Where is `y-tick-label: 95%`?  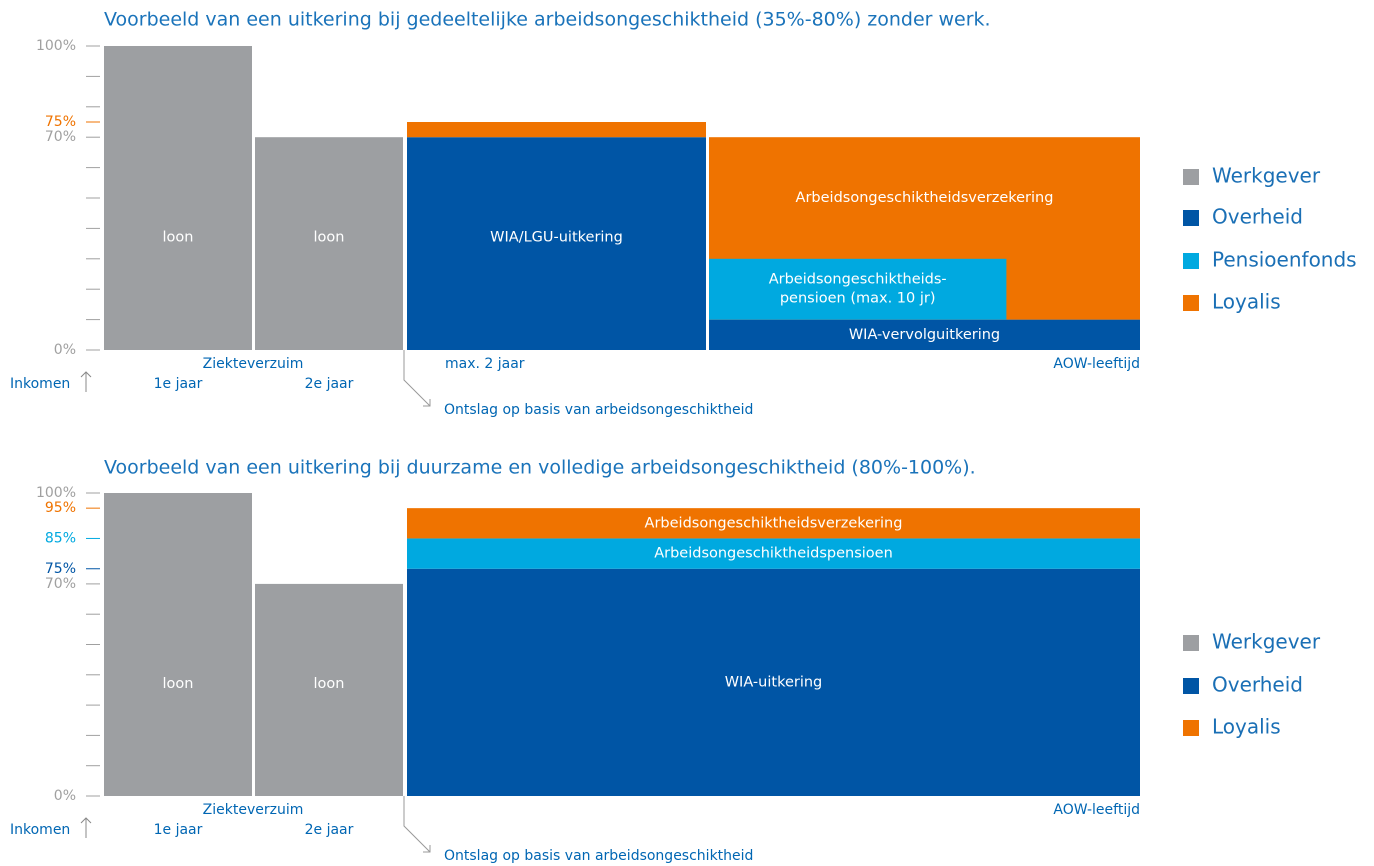 y-tick-label: 95% is located at coordinates (60, 508).